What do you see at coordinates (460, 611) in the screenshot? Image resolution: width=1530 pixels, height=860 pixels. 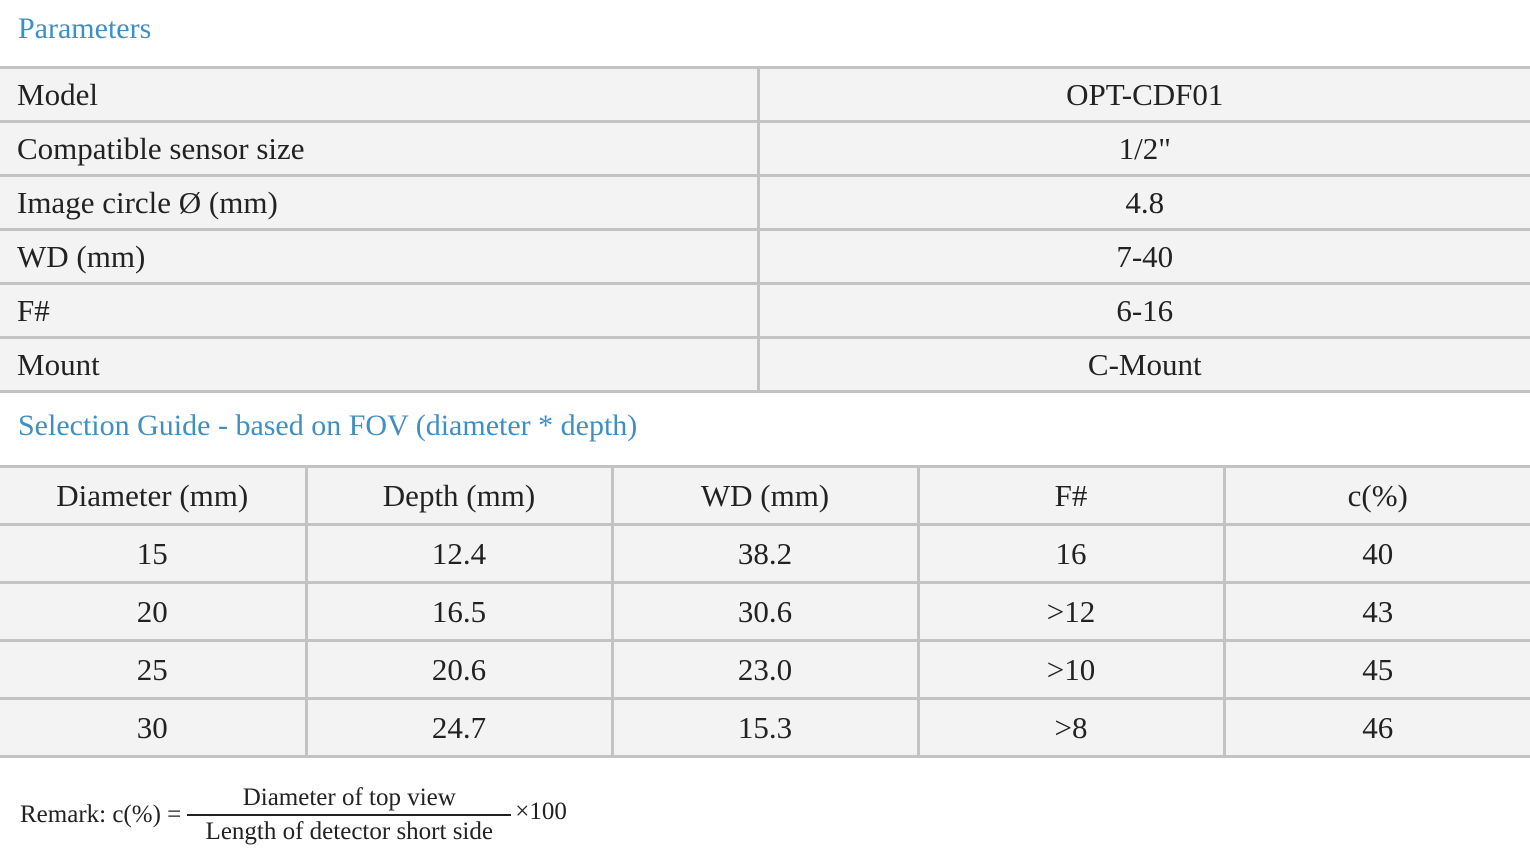 I see `table-cell: 16.5` at bounding box center [460, 611].